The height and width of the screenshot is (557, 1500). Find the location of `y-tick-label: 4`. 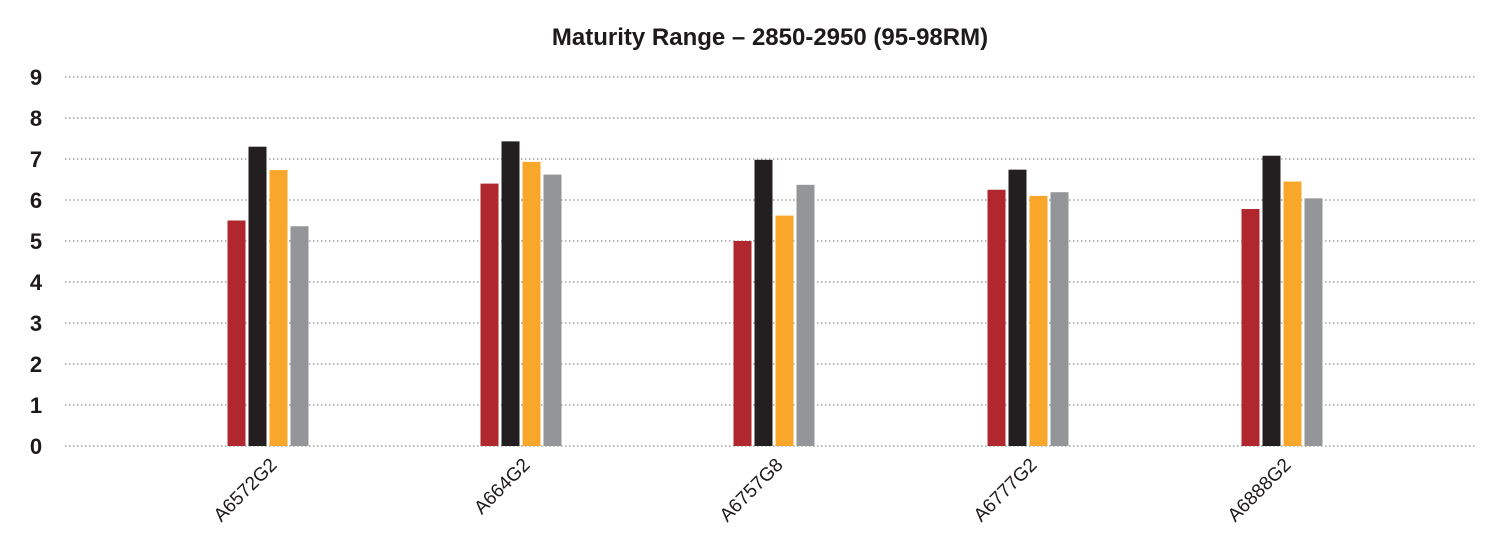

y-tick-label: 4 is located at coordinates (36, 282).